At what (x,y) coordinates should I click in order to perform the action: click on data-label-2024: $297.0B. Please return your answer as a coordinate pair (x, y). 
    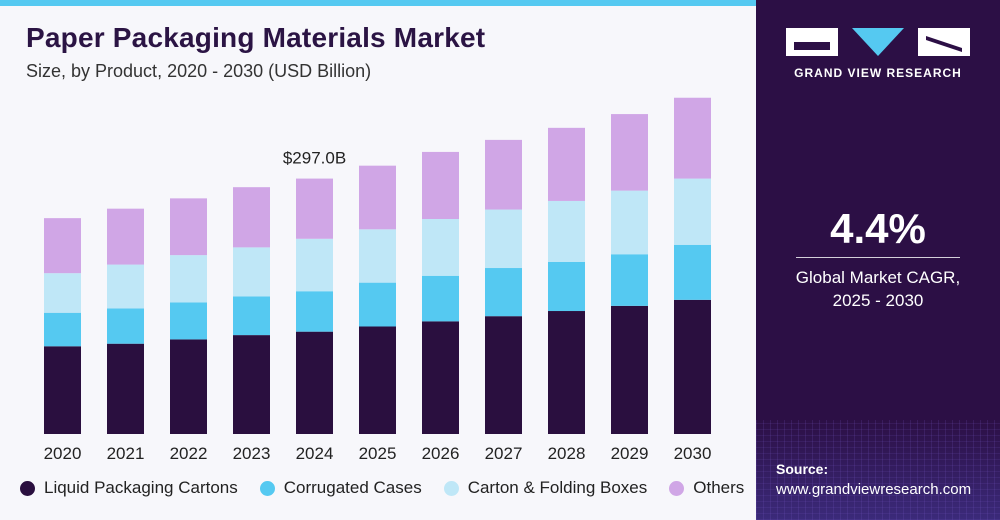
    Looking at the image, I should click on (314, 158).